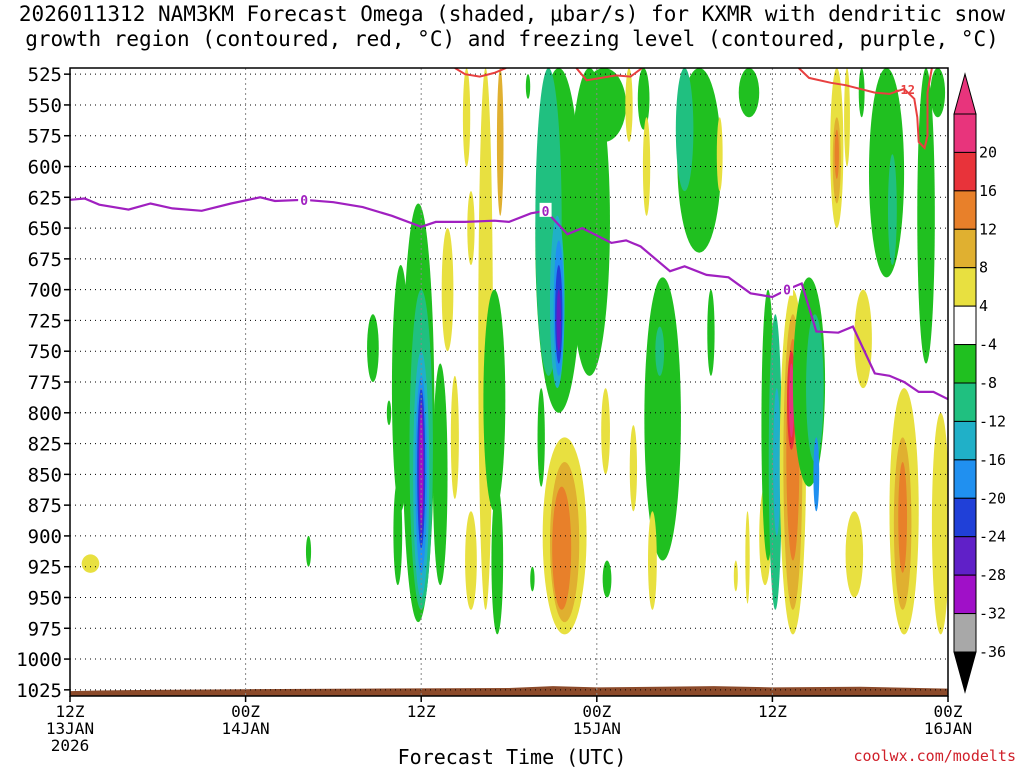 The width and height of the screenshot is (1024, 769). Describe the element at coordinates (45, 137) in the screenshot. I see `y-tick-label-575: 575` at that location.